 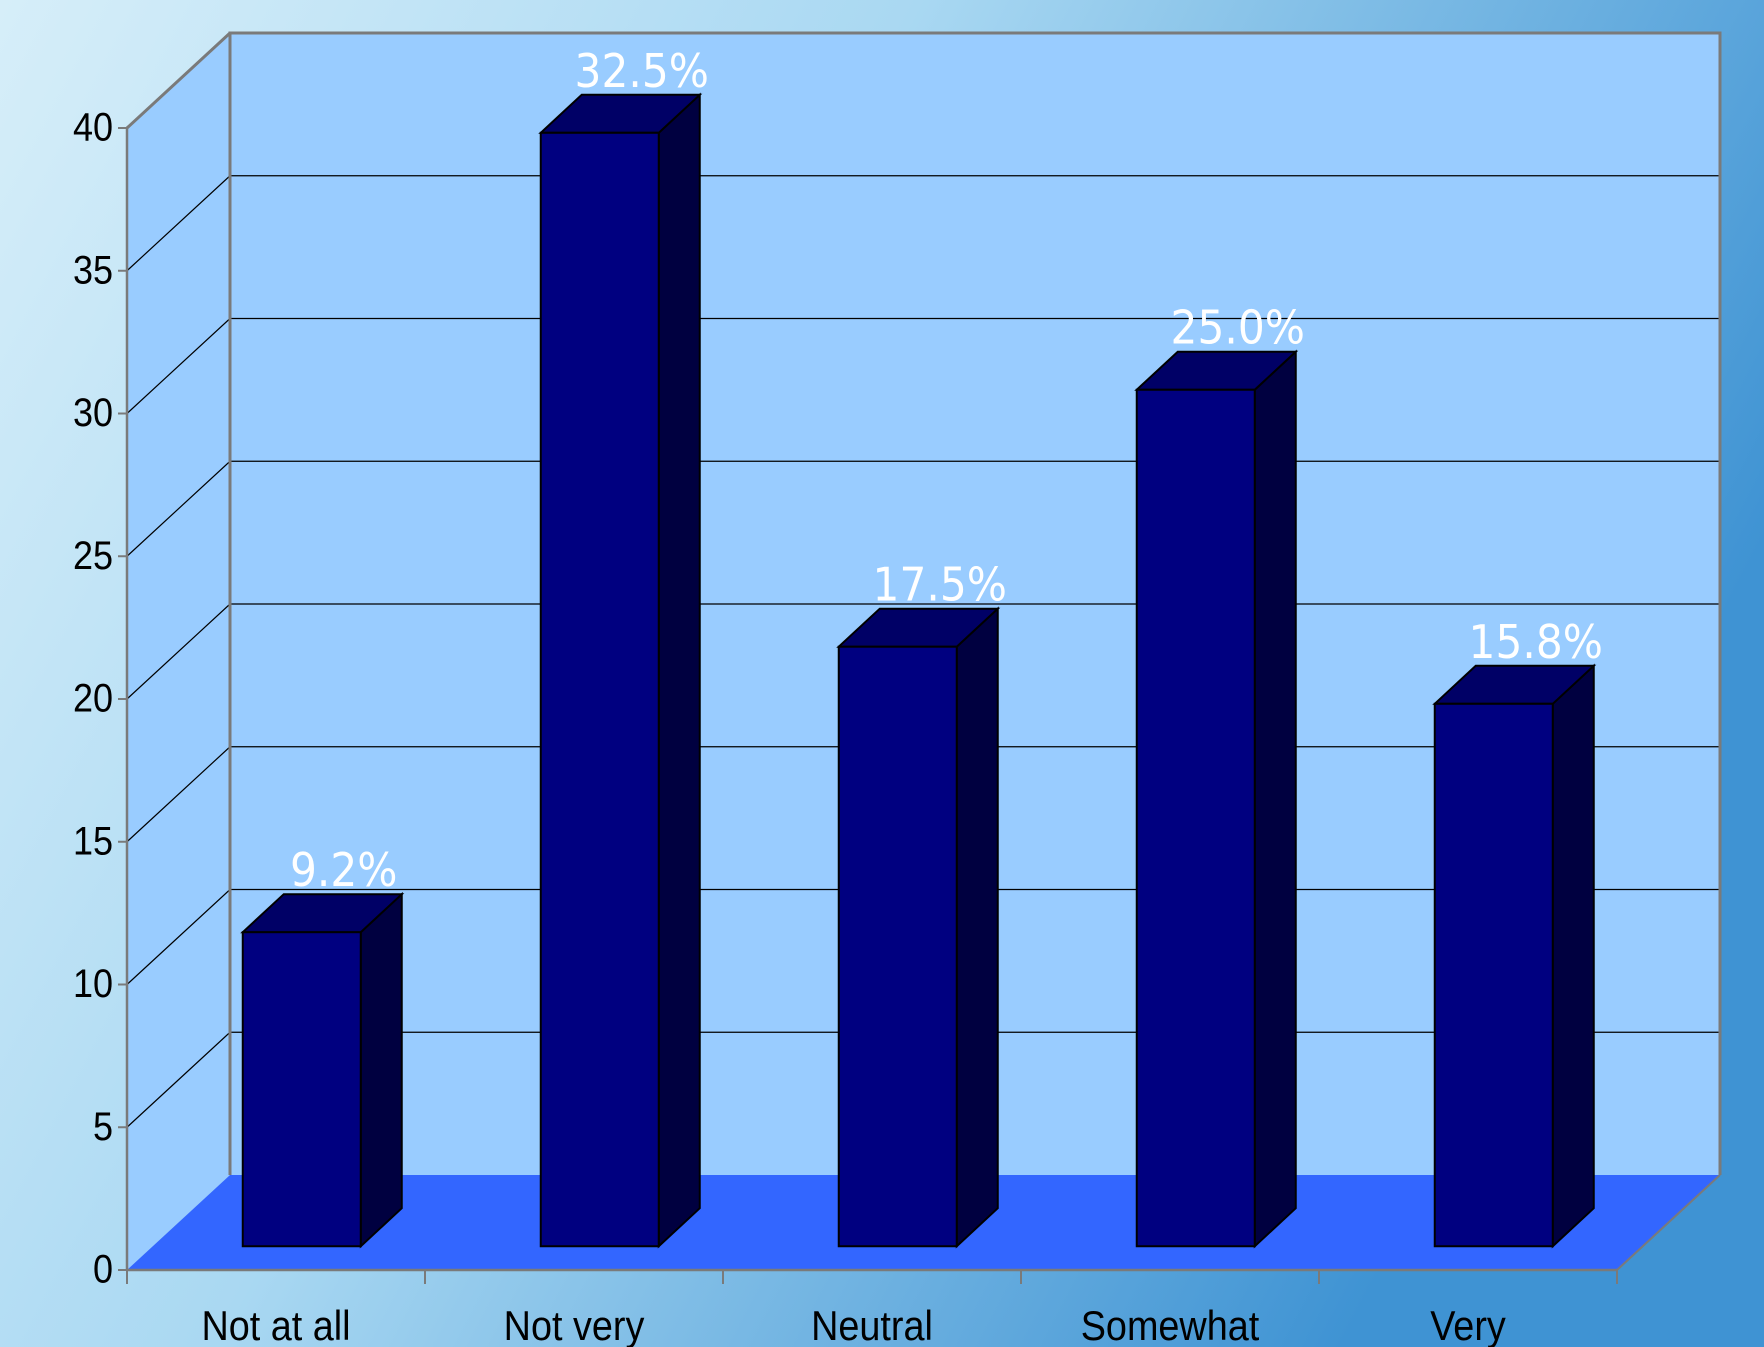 What do you see at coordinates (93, 699) in the screenshot?
I see `y-tick-label: 20` at bounding box center [93, 699].